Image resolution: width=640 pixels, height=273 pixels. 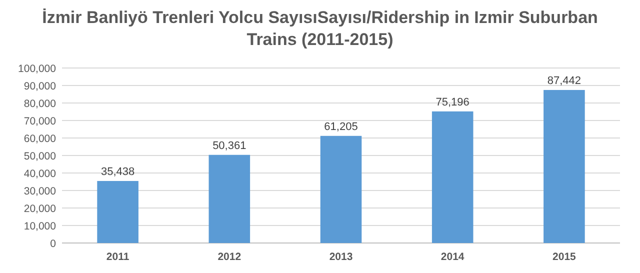 What do you see at coordinates (40, 156) in the screenshot?
I see `y-tick-label: 50,000` at bounding box center [40, 156].